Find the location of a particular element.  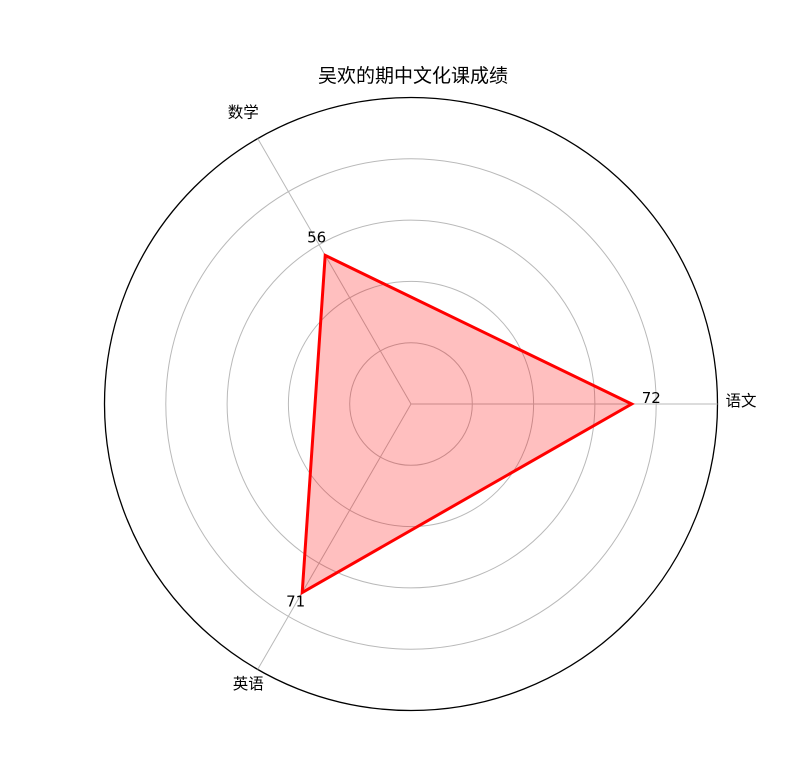

value-label: 71 is located at coordinates (295, 602).